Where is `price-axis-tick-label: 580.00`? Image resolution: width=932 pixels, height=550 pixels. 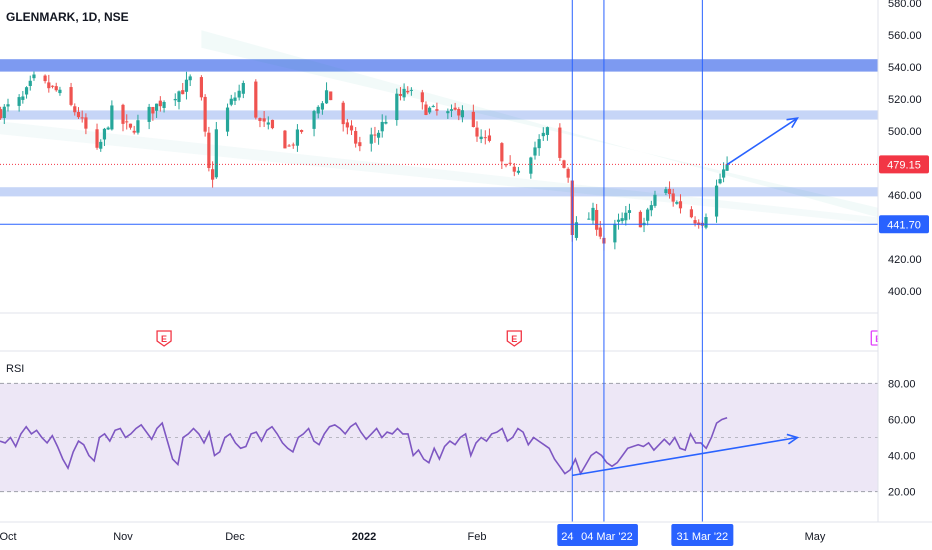
price-axis-tick-label: 580.00 is located at coordinates (905, 5).